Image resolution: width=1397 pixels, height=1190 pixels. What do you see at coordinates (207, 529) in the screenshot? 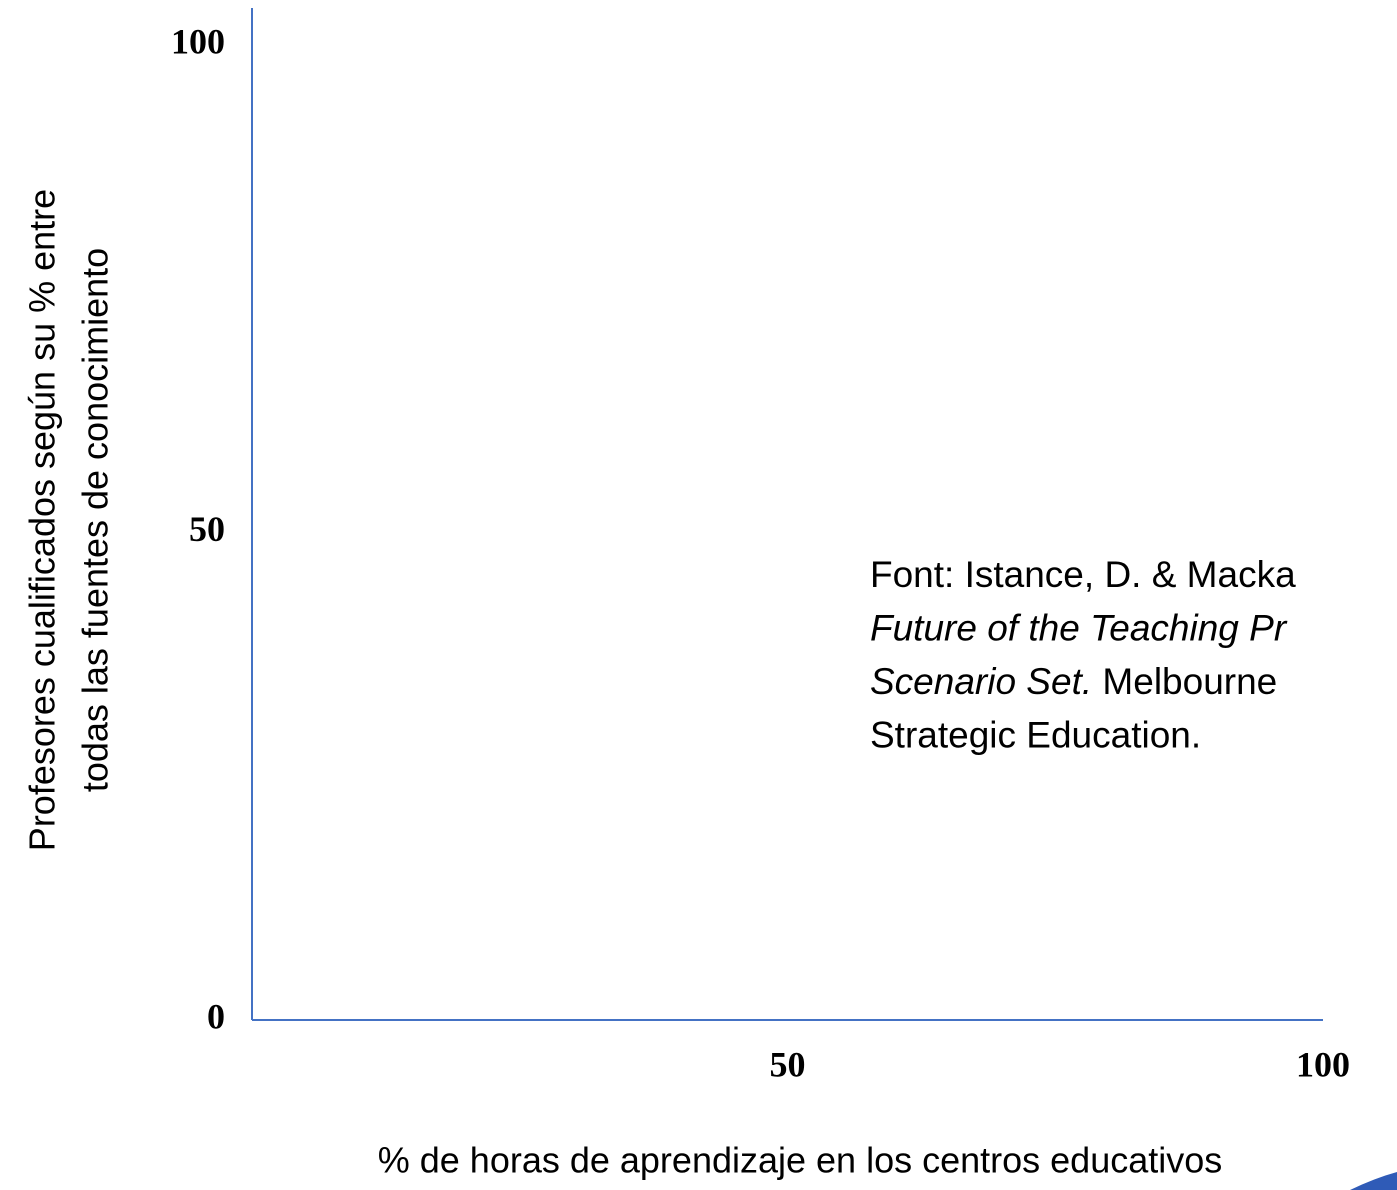
I see `y-tick-label: 50` at bounding box center [207, 529].